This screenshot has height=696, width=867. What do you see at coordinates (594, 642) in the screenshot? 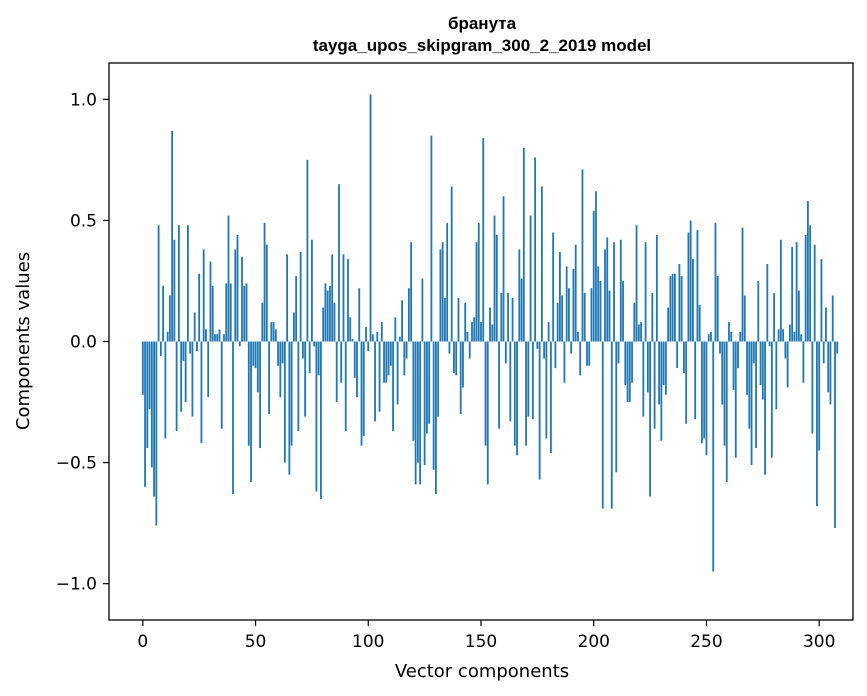
I see `x-tick-label: 200` at bounding box center [594, 642].